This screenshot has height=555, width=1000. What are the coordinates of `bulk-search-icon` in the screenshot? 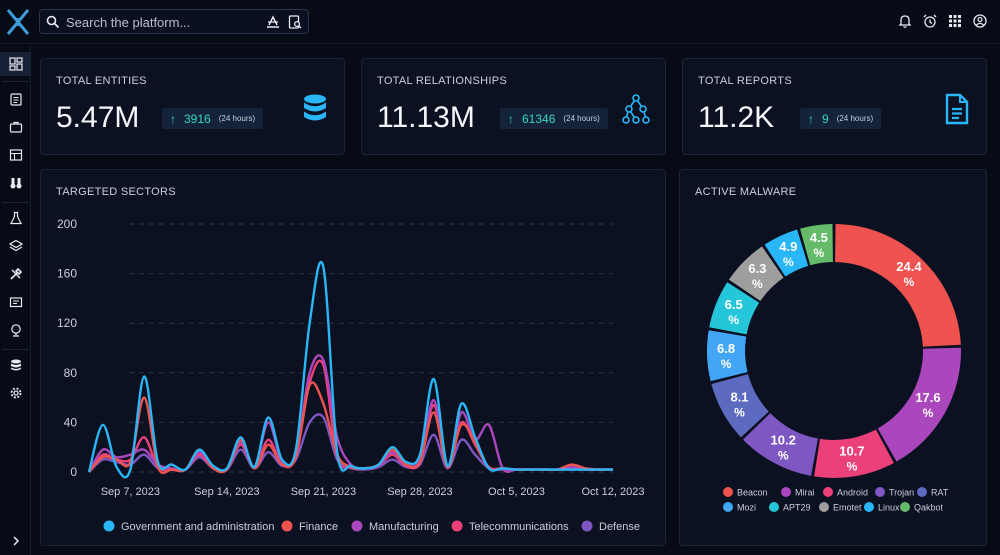 It's located at (273, 22).